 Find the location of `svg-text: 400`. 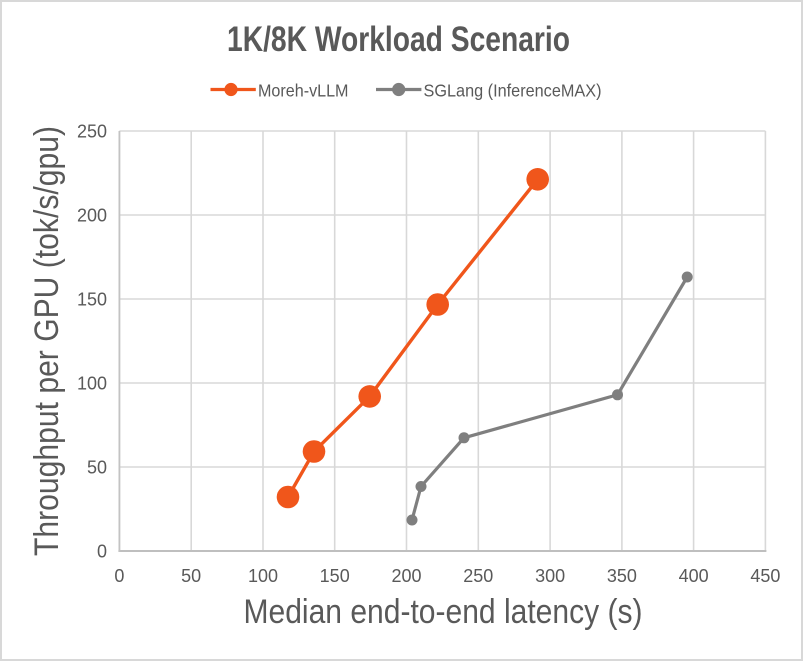

svg-text: 400 is located at coordinates (694, 576).